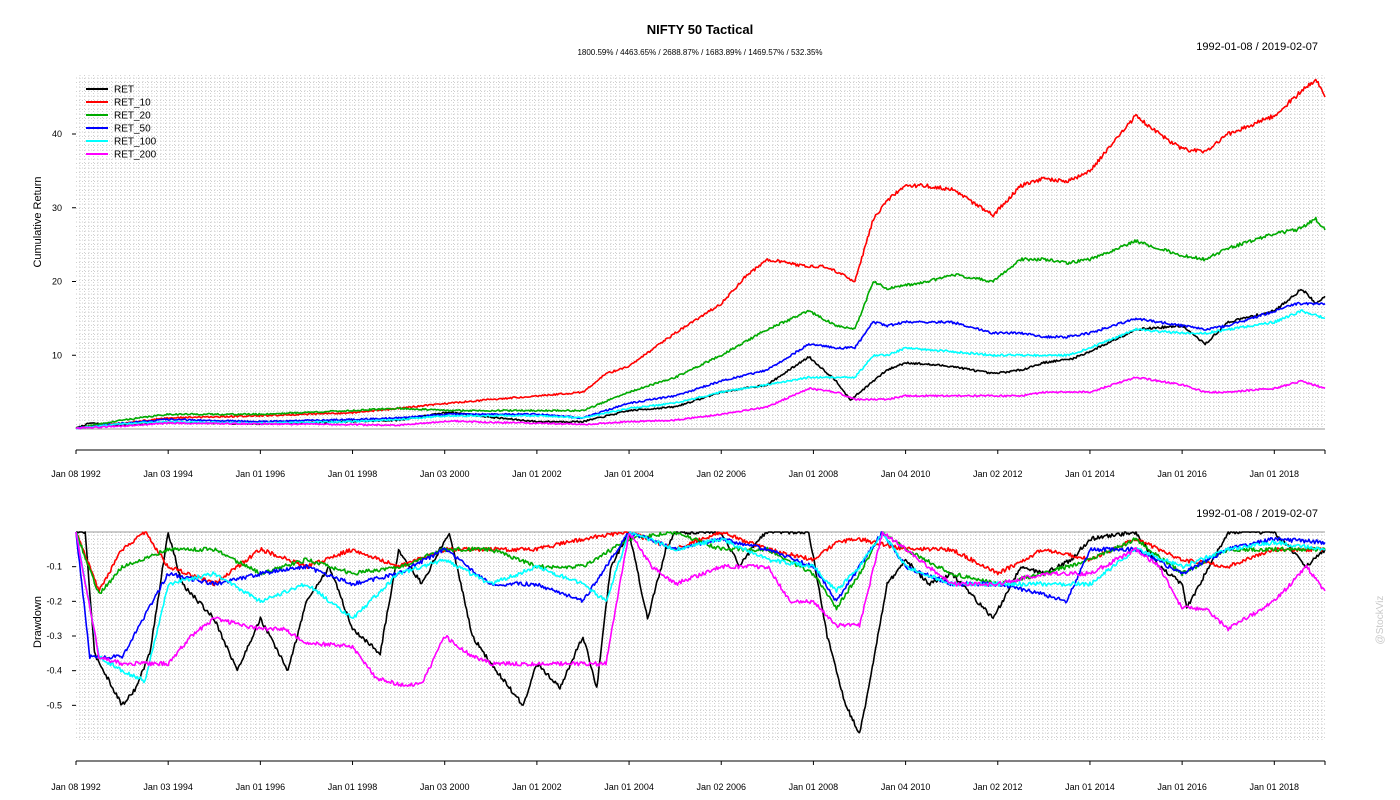 The width and height of the screenshot is (1400, 800). Describe the element at coordinates (38, 221) in the screenshot. I see `top-y-axis-label: Cumulative Return` at that location.